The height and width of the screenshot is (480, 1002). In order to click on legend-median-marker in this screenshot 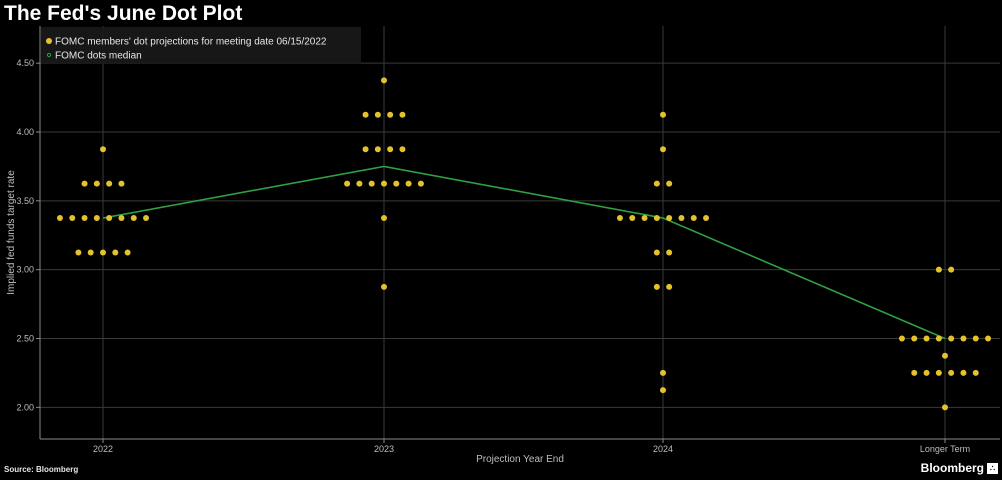, I will do `click(49, 55)`.